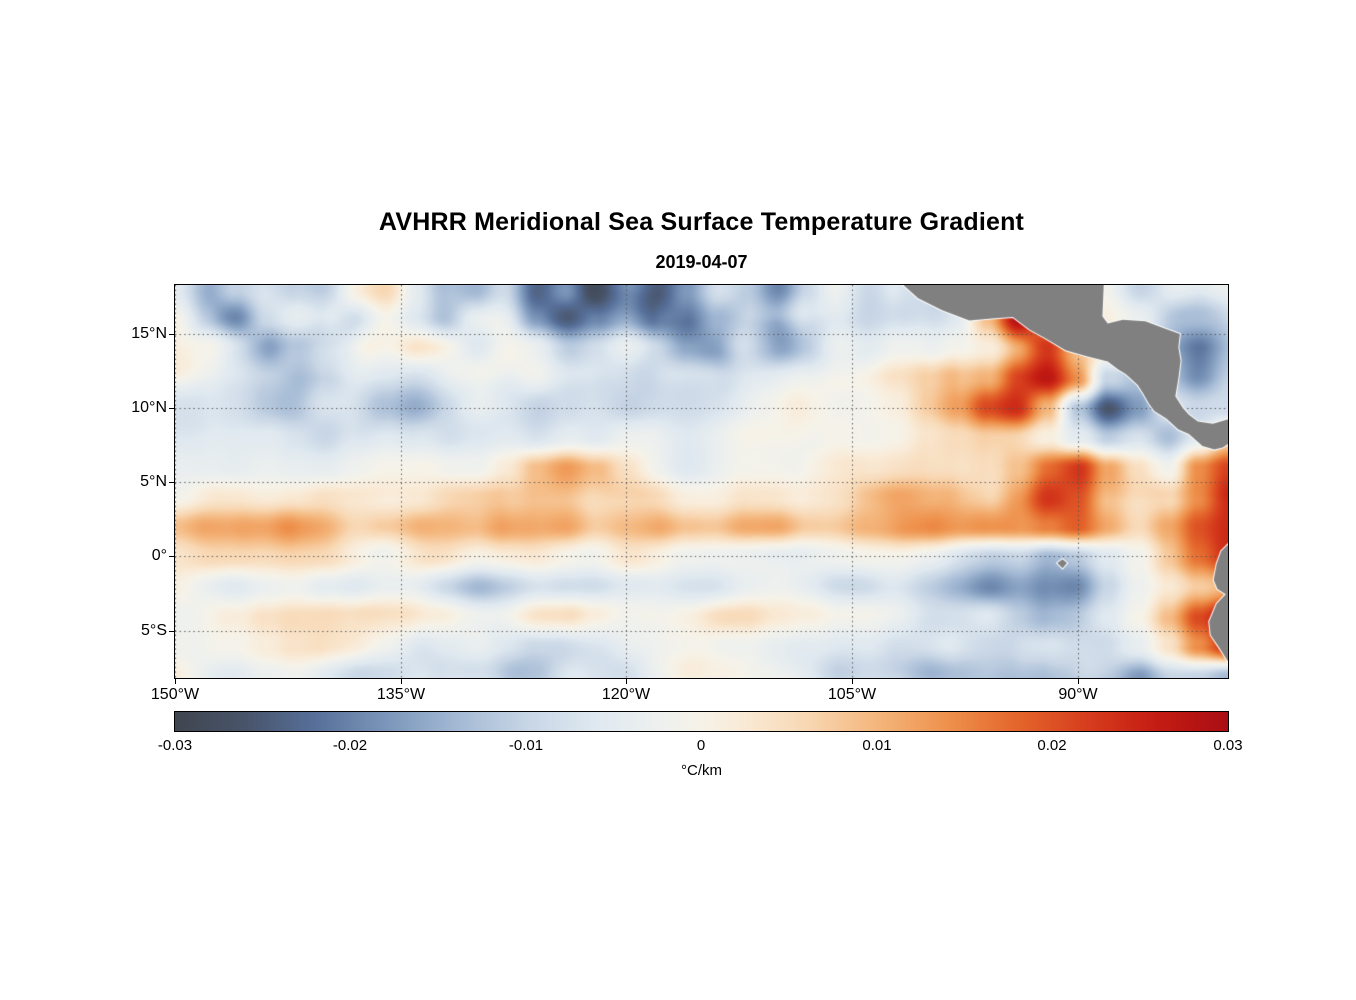 The image size is (1356, 1000). What do you see at coordinates (626, 694) in the screenshot?
I see `x-tick-label-120w: 120°W` at bounding box center [626, 694].